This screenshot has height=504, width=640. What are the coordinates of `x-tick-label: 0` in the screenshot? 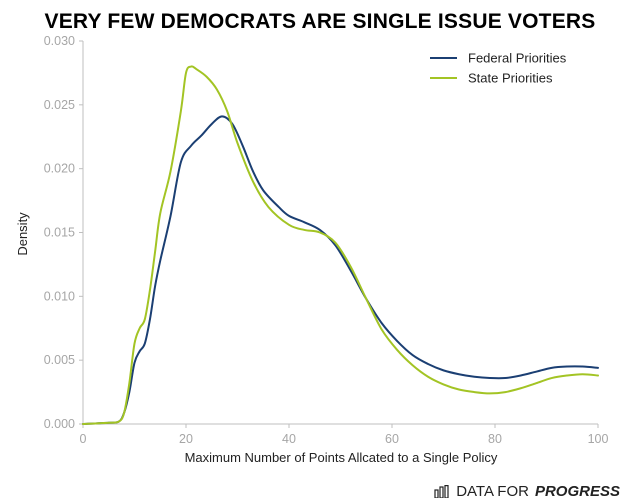 It's located at (83, 439).